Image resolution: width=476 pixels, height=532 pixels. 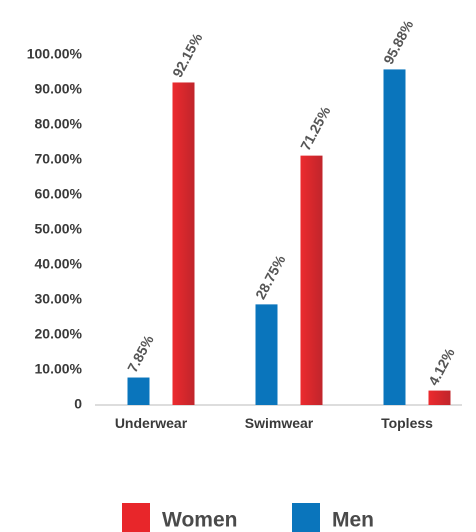 I want to click on legend-label: Men, so click(x=353, y=520).